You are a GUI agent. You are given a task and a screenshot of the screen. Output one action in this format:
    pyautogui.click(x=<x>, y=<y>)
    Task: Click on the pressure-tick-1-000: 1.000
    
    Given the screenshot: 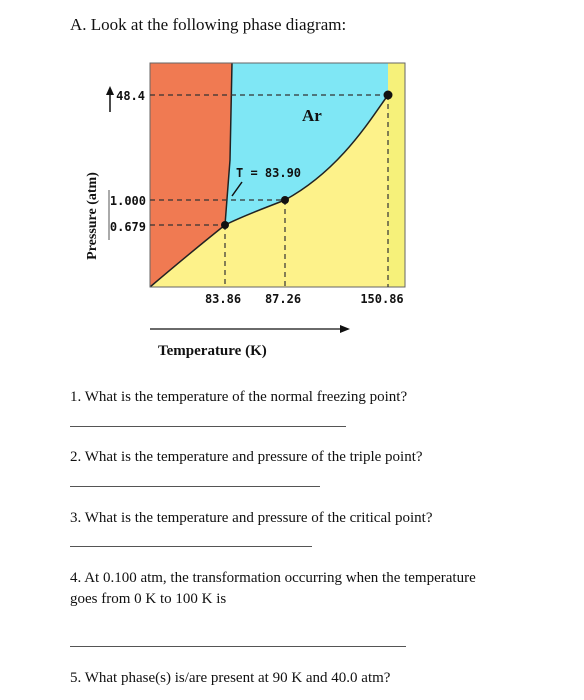 What is the action you would take?
    pyautogui.click(x=128, y=201)
    